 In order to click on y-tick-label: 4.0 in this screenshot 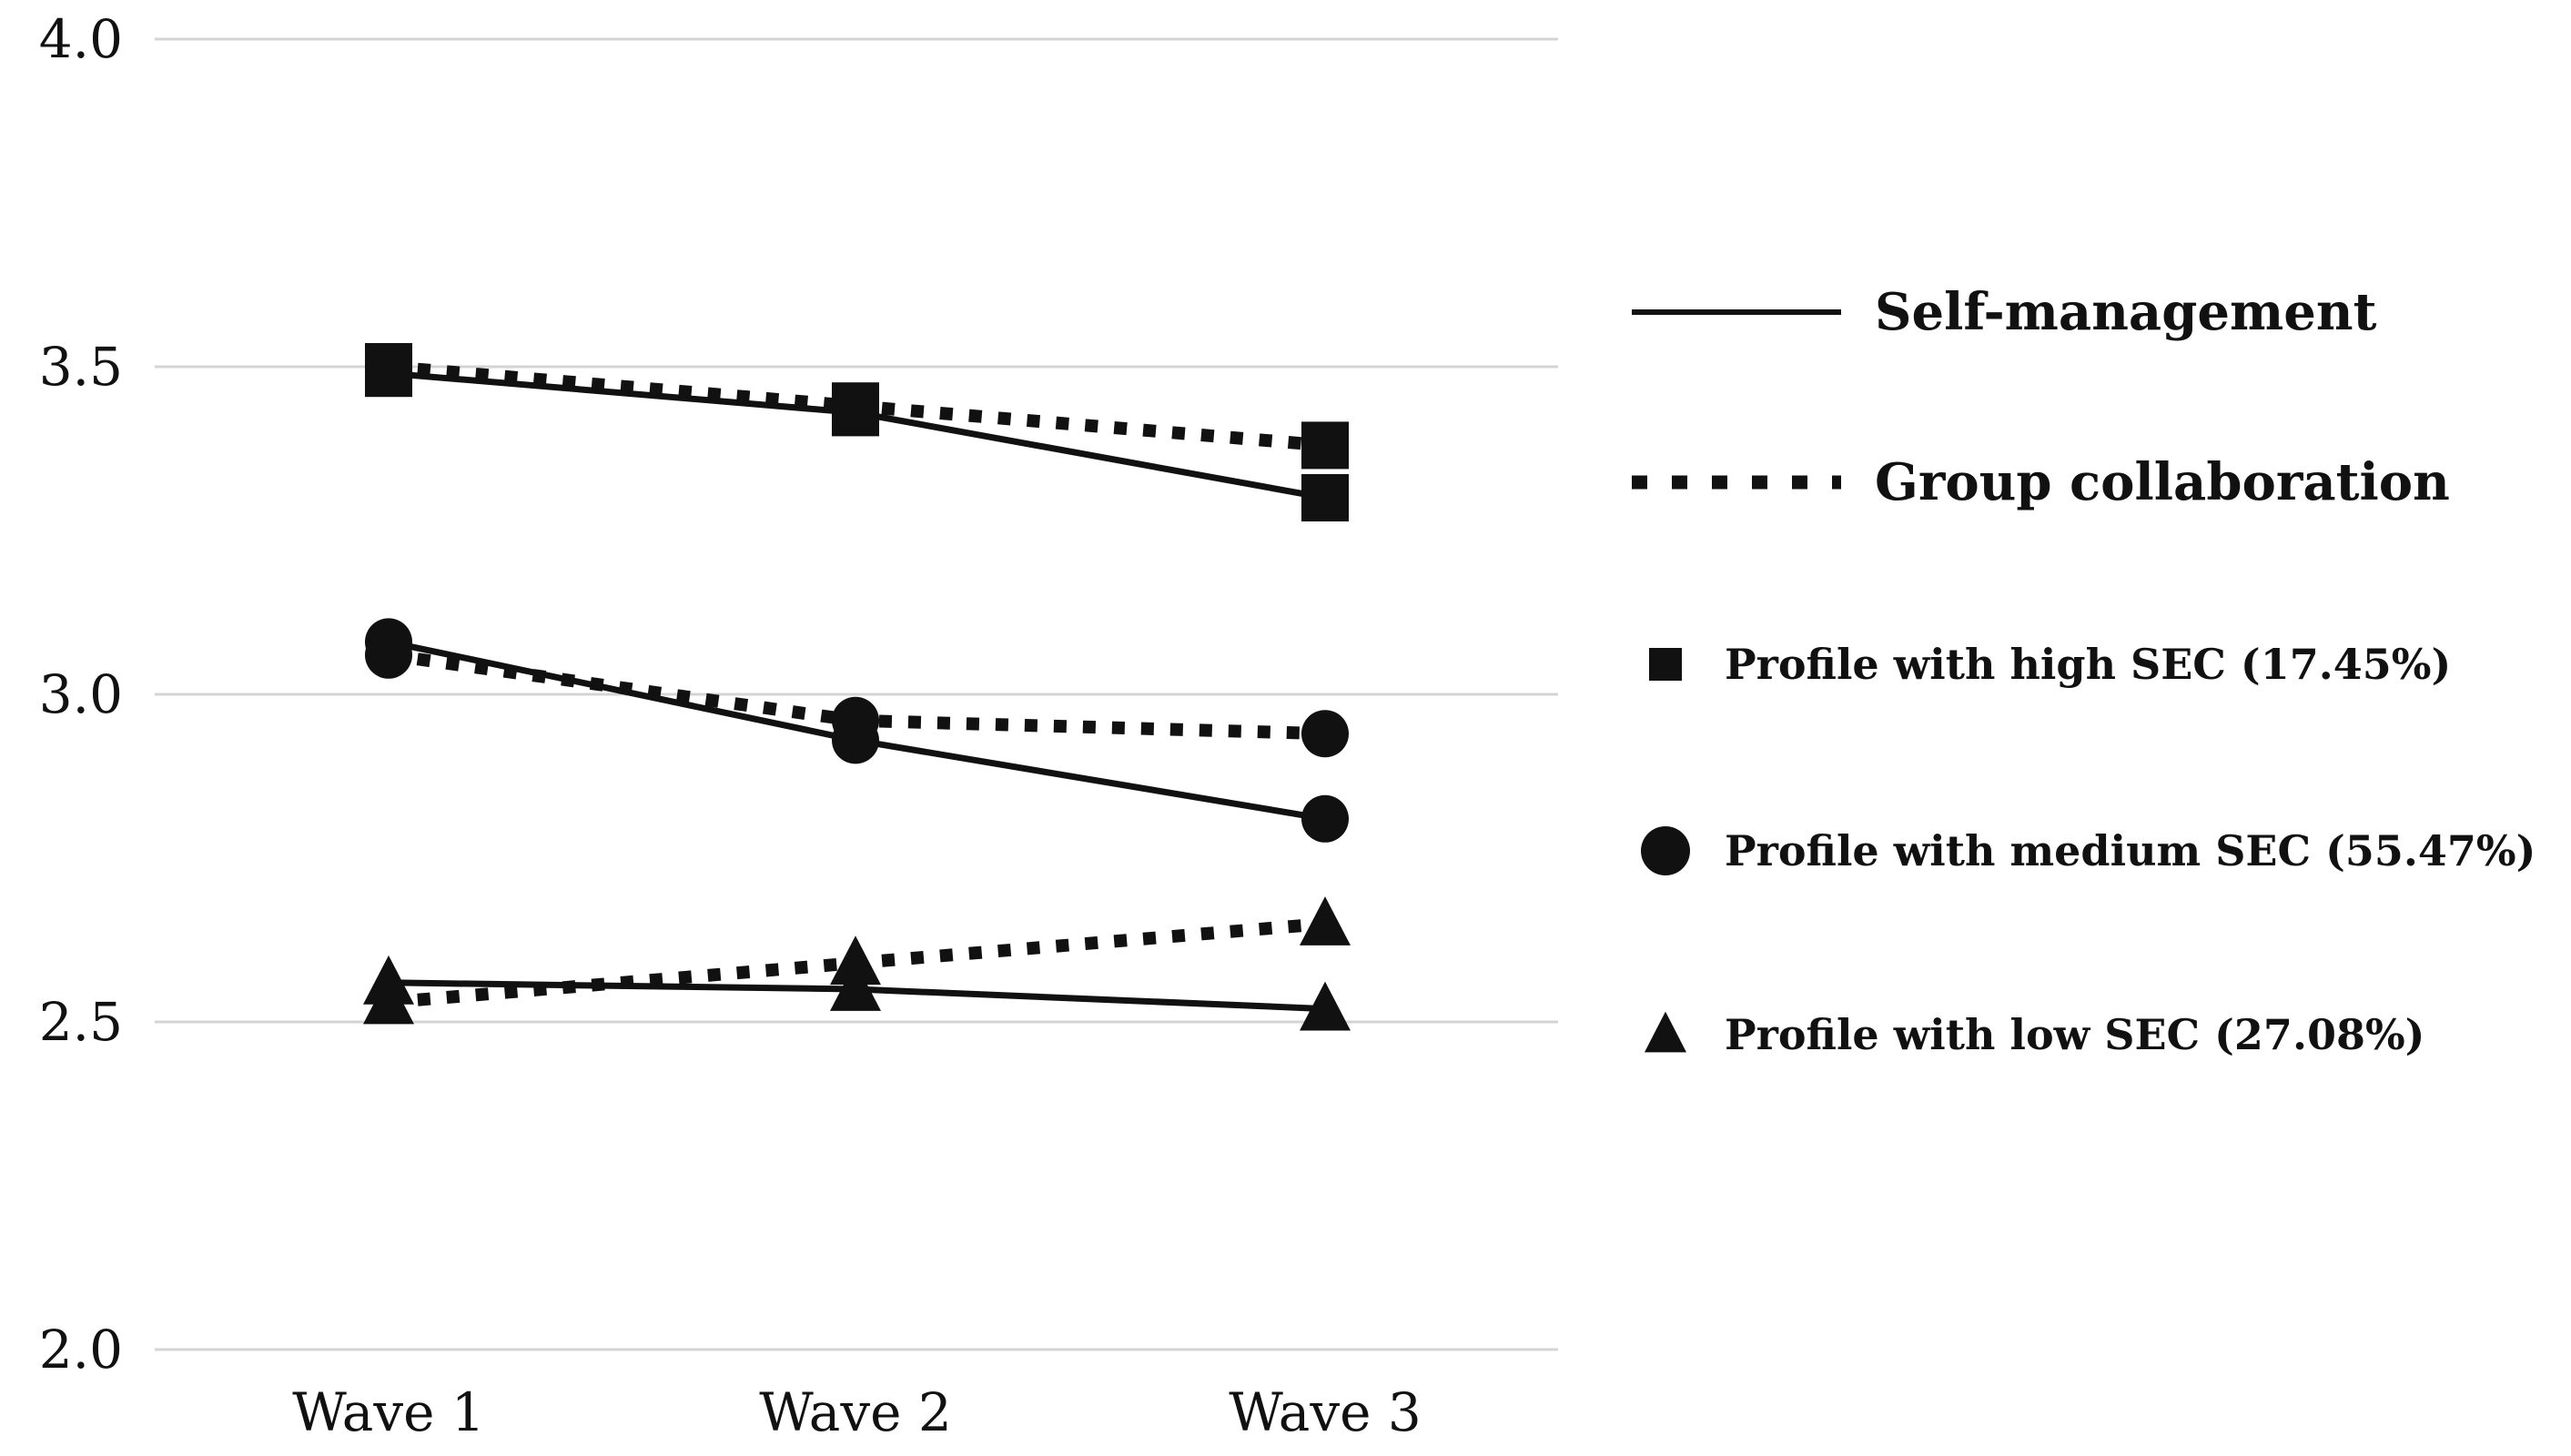, I will do `click(81, 39)`.